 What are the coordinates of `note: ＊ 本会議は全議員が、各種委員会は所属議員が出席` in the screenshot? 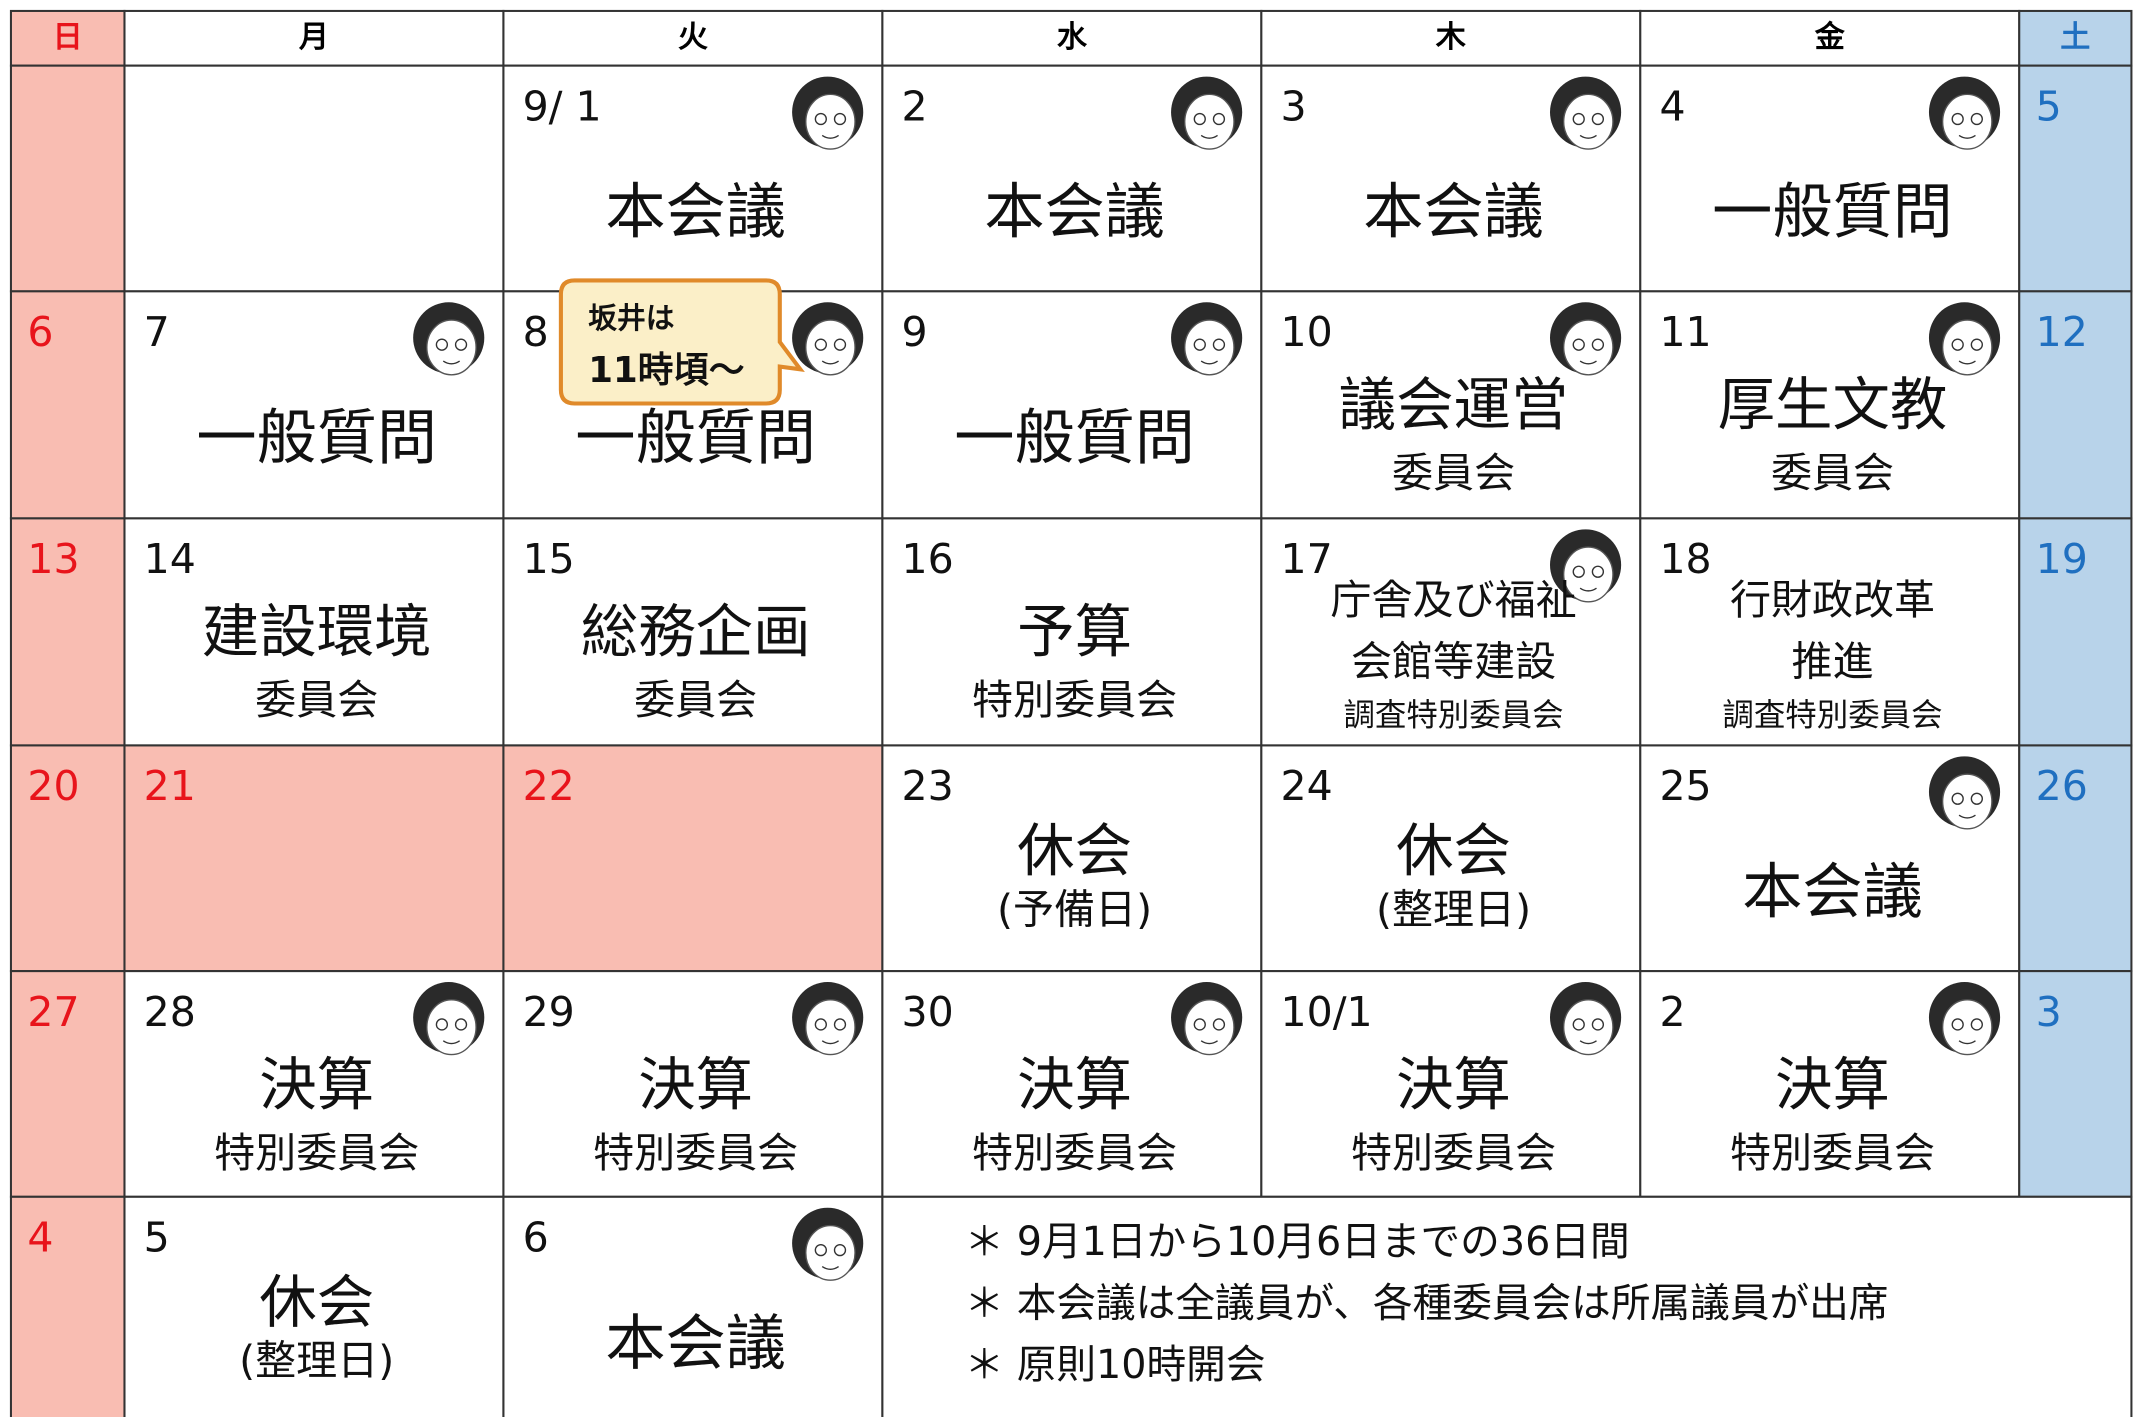 It's located at (1426, 1304).